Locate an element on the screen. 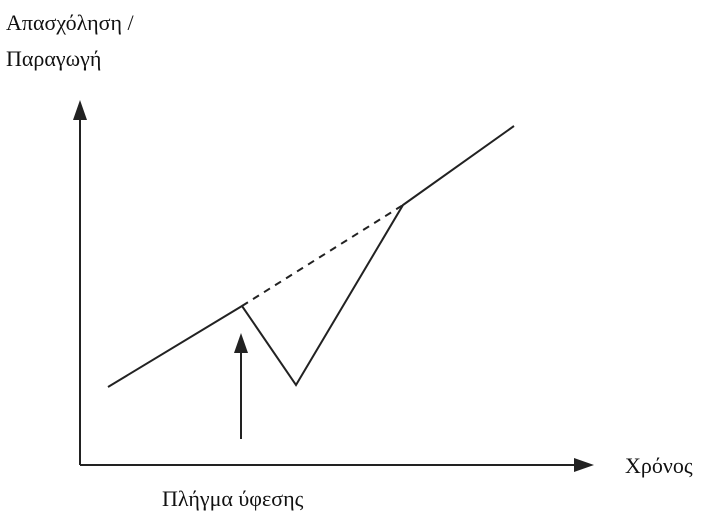 The height and width of the screenshot is (513, 710). shock-arrowhead is located at coordinates (241, 343).